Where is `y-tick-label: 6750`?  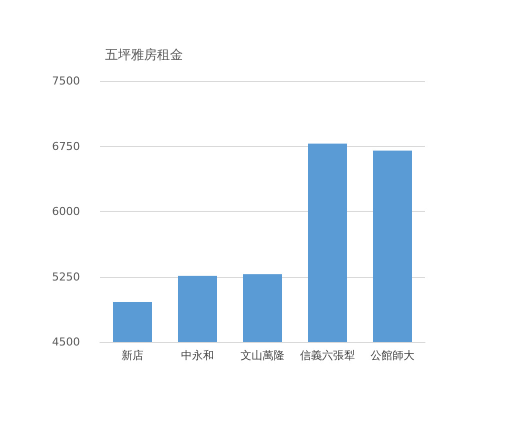
y-tick-label: 6750 is located at coordinates (66, 146).